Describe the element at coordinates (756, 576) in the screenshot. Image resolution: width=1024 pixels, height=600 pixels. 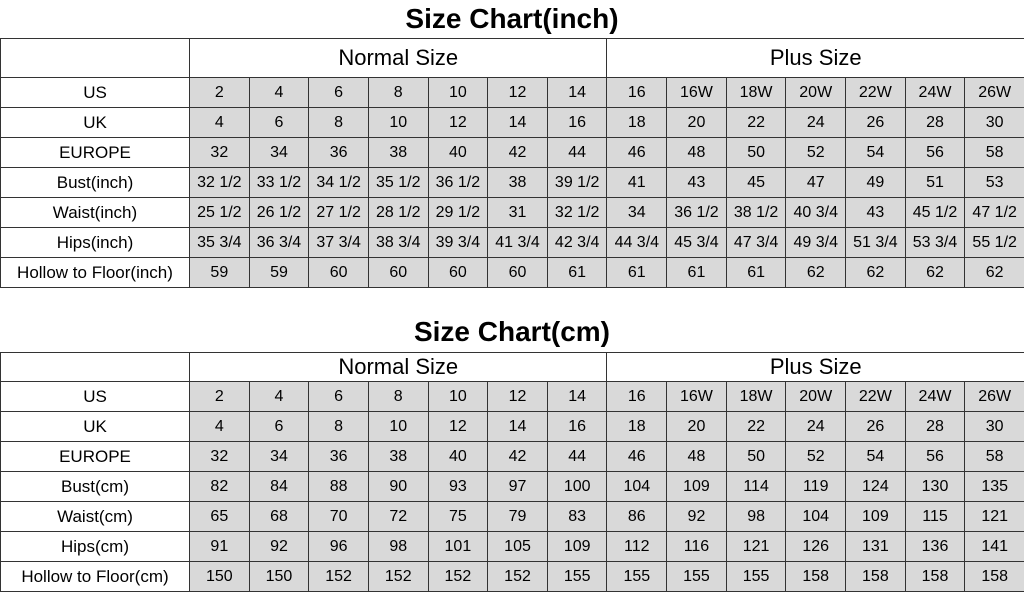
I see `size-cell: 155` at that location.